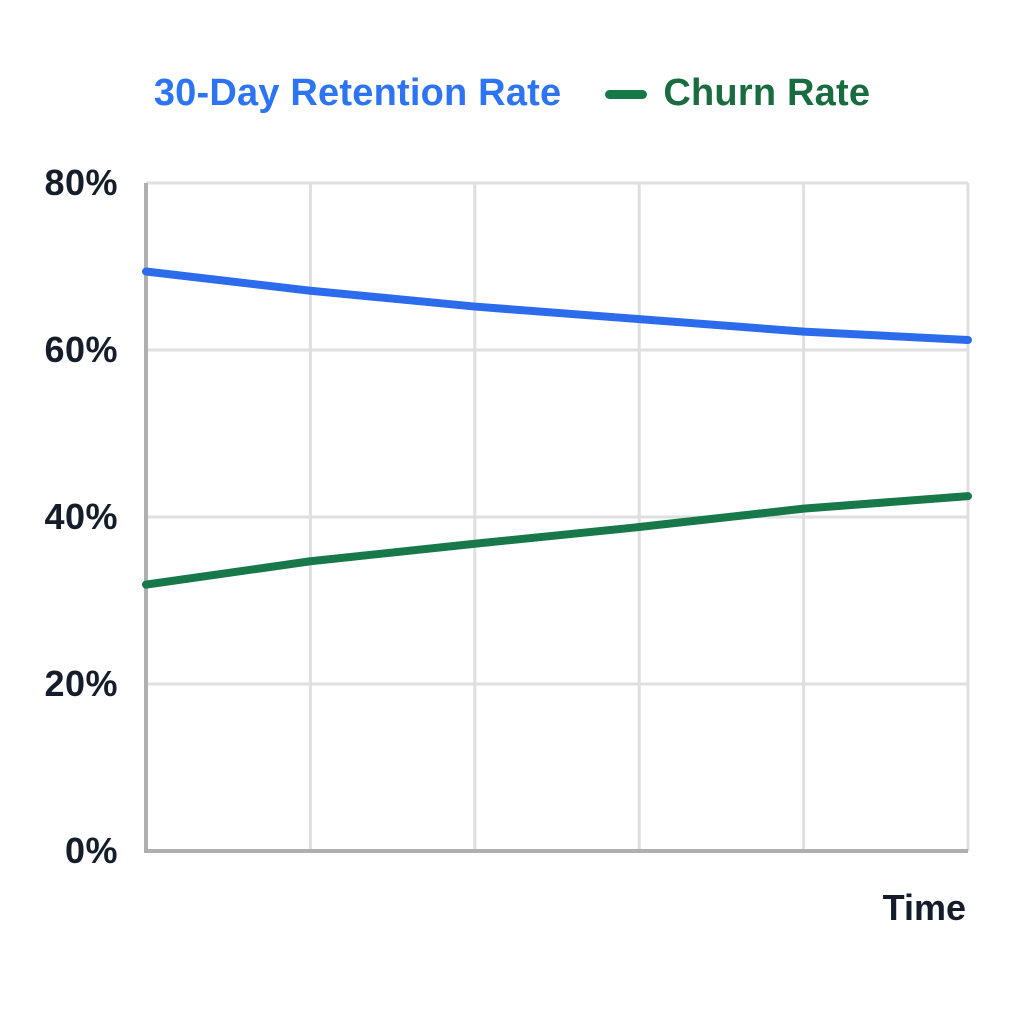  What do you see at coordinates (767, 93) in the screenshot?
I see `churn-legend-label: Churn Rate` at bounding box center [767, 93].